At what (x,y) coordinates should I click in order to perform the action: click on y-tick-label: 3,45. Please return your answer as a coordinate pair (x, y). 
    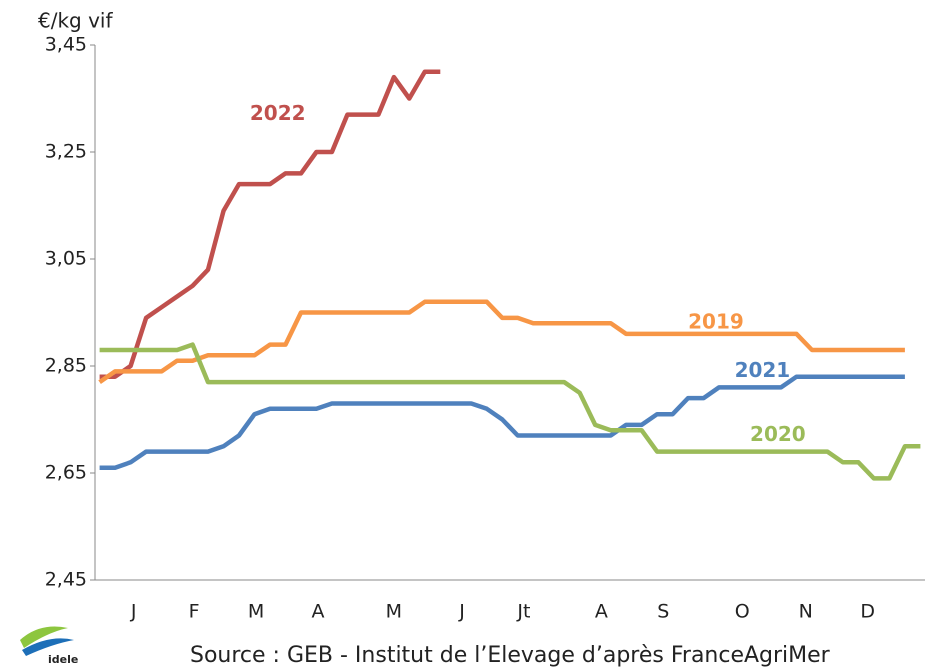
    Looking at the image, I should click on (66, 45).